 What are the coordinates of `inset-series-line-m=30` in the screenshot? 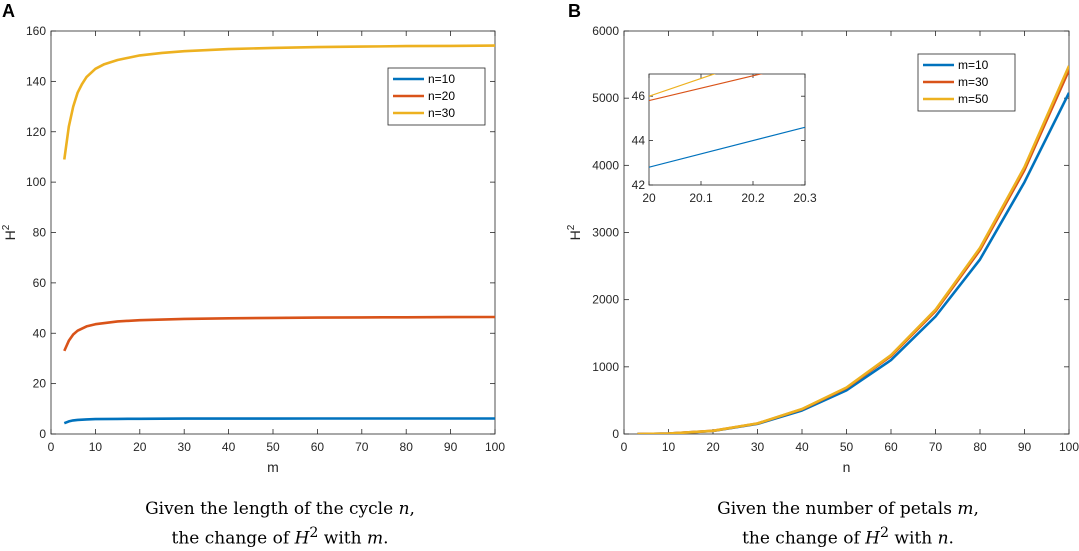 It's located at (706, 88).